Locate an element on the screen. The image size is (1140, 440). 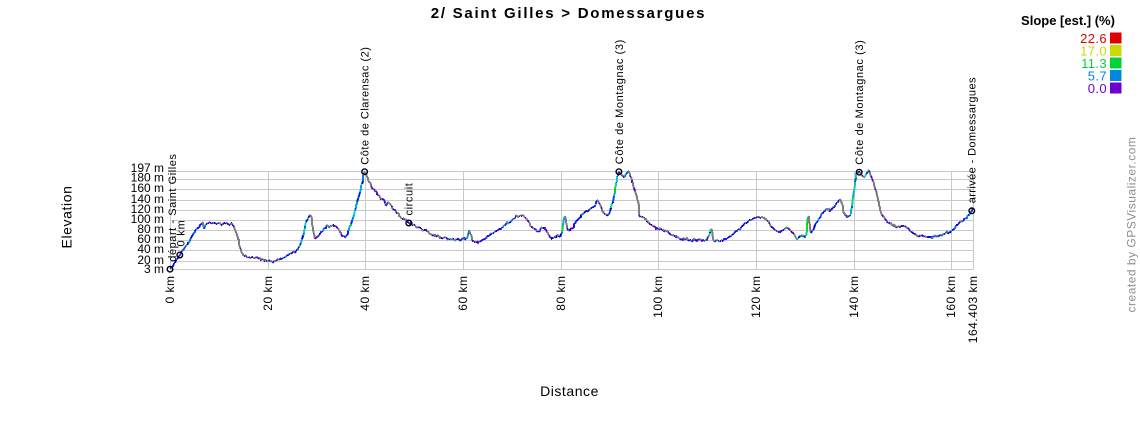
svg-text: Distance is located at coordinates (569, 391).